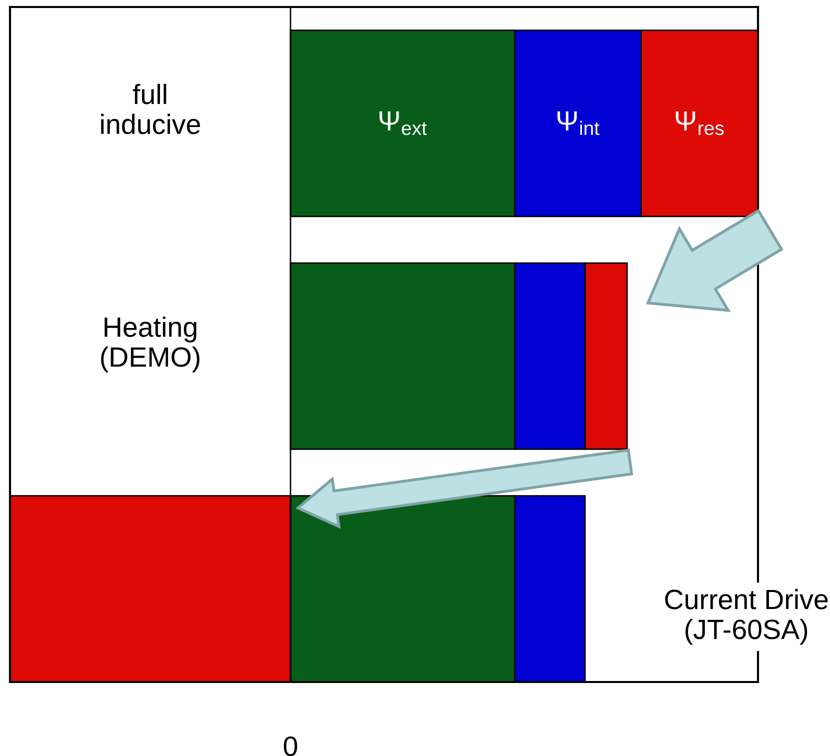 The height and width of the screenshot is (756, 830). I want to click on y-tick-label: full inducive, so click(150, 109).